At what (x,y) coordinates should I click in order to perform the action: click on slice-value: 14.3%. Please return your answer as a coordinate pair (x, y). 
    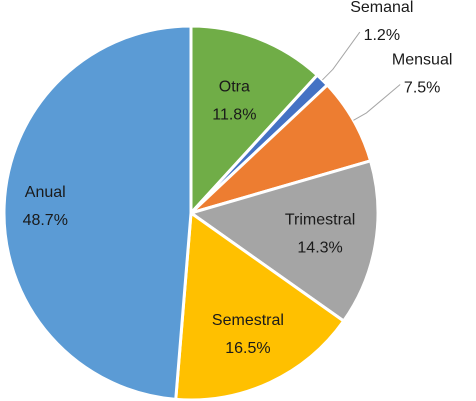
    Looking at the image, I should click on (319, 248).